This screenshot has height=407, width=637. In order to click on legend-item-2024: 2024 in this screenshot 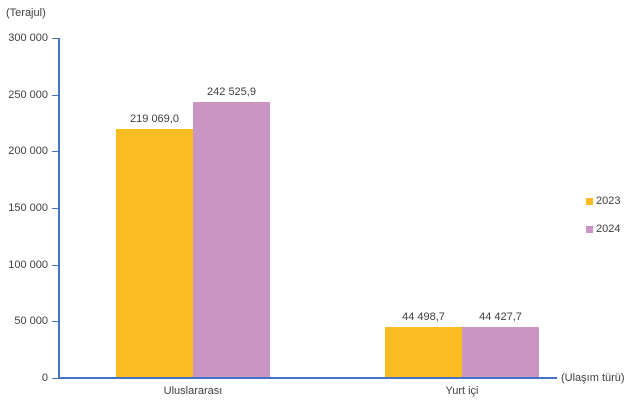, I will do `click(603, 229)`.